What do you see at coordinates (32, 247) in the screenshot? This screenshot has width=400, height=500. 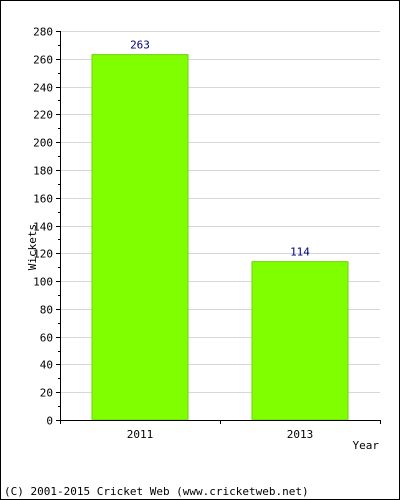 I see `y-axis-title: Wickets` at bounding box center [32, 247].